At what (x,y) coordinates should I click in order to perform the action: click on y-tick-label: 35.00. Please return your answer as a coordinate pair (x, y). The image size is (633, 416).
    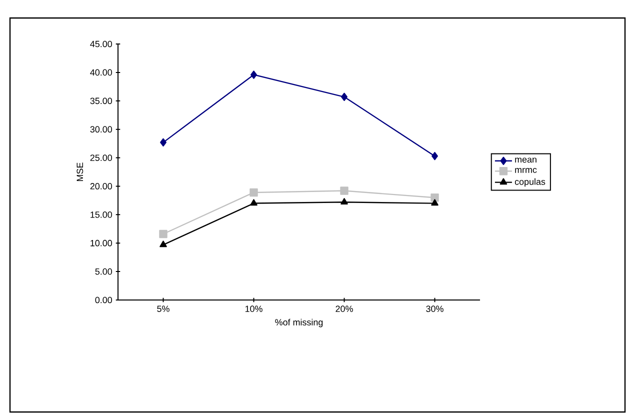
    Looking at the image, I should click on (101, 101).